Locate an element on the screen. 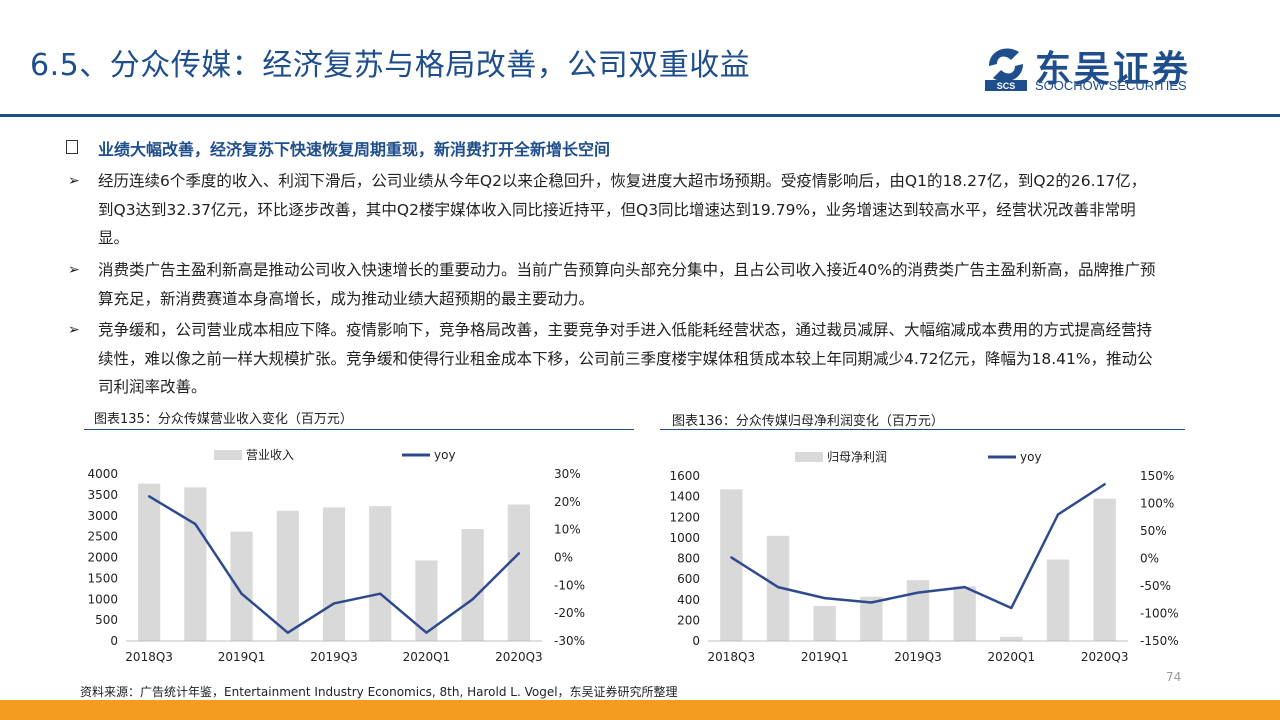 The width and height of the screenshot is (1280, 720). bottom-accent-bar is located at coordinates (640, 710).